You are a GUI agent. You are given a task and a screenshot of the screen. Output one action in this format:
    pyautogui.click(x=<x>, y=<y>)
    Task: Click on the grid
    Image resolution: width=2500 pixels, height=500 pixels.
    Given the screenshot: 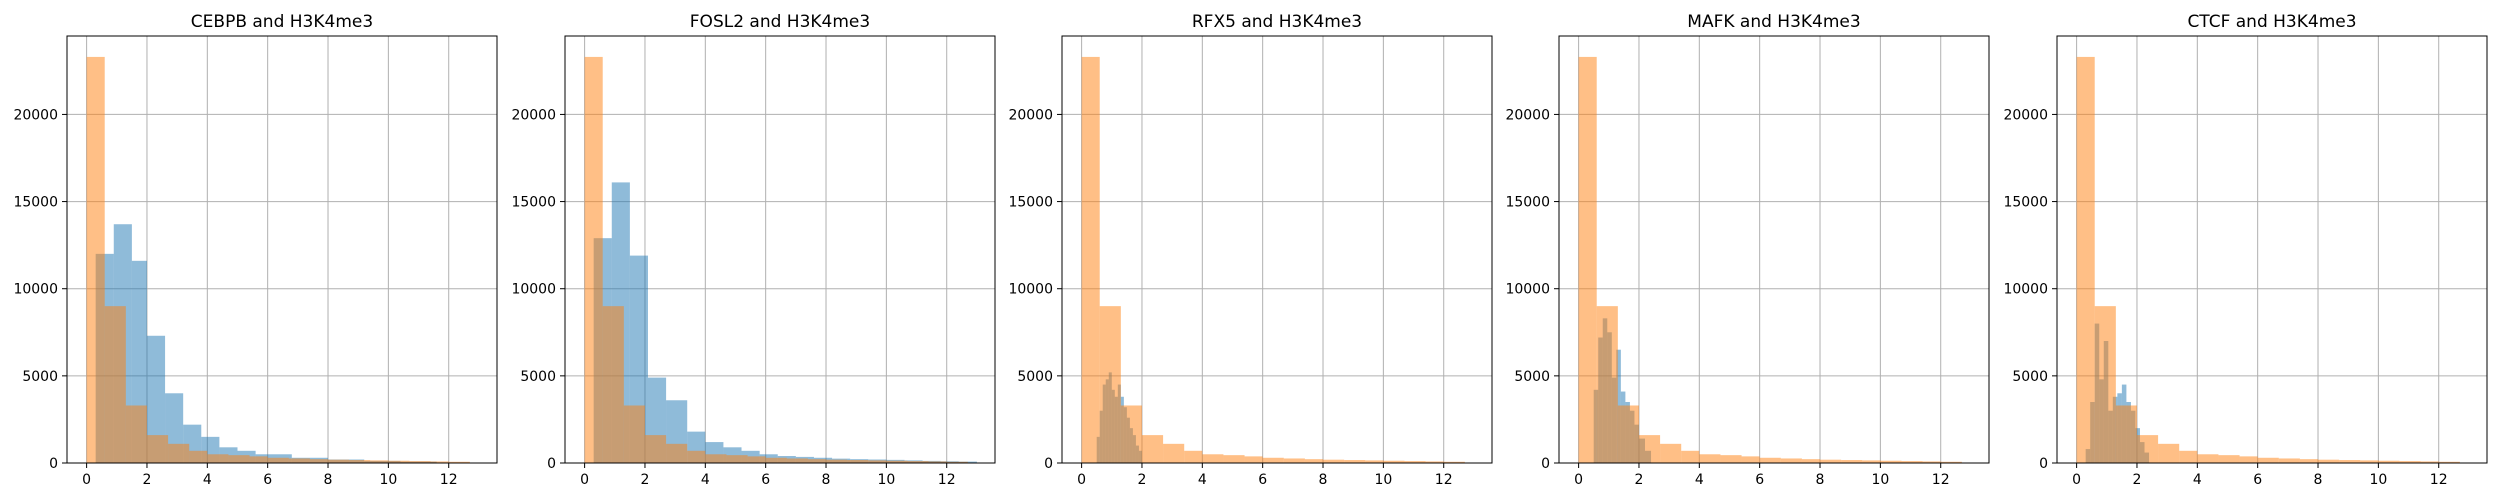 What is the action you would take?
    pyautogui.click(x=1277, y=250)
    